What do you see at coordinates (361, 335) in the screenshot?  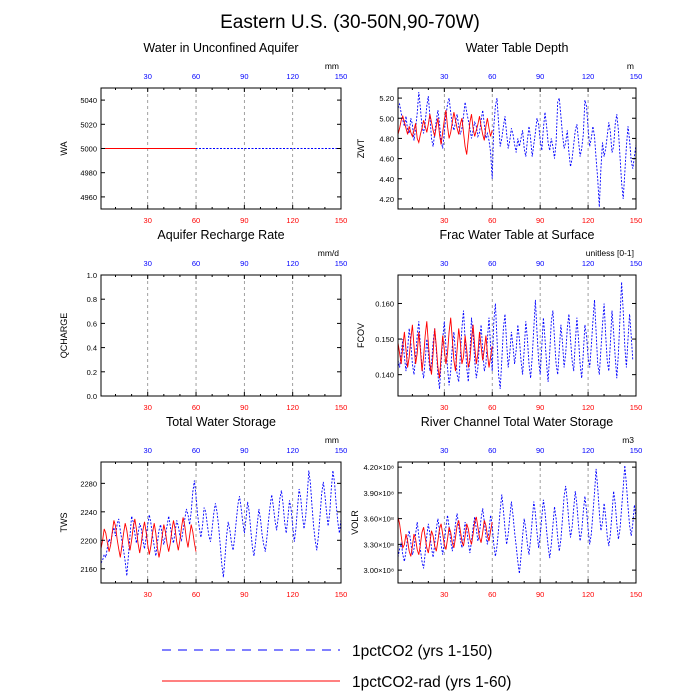 I see `y-axis-label: FCOV` at bounding box center [361, 335].